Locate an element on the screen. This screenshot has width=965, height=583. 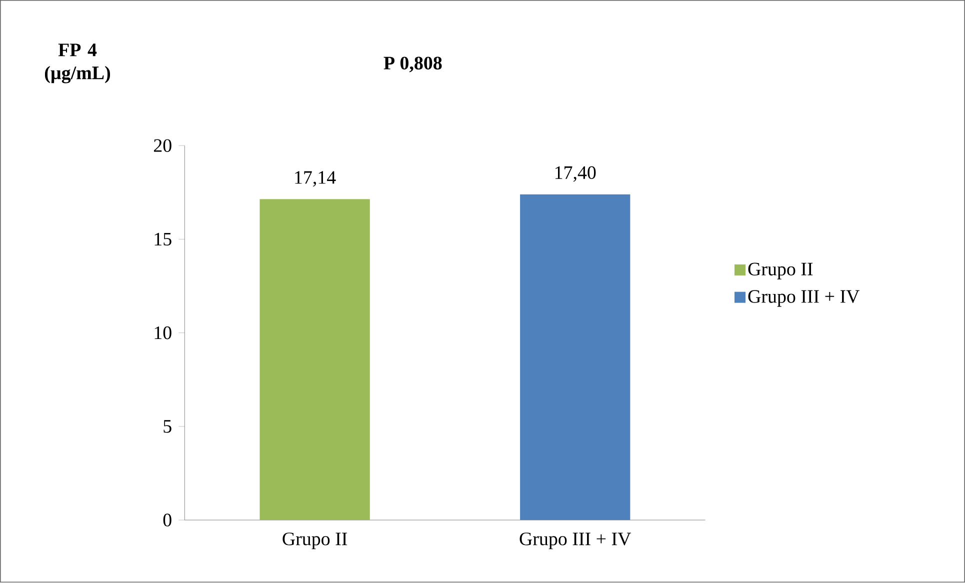
y-tick-label: 10 is located at coordinates (163, 333).